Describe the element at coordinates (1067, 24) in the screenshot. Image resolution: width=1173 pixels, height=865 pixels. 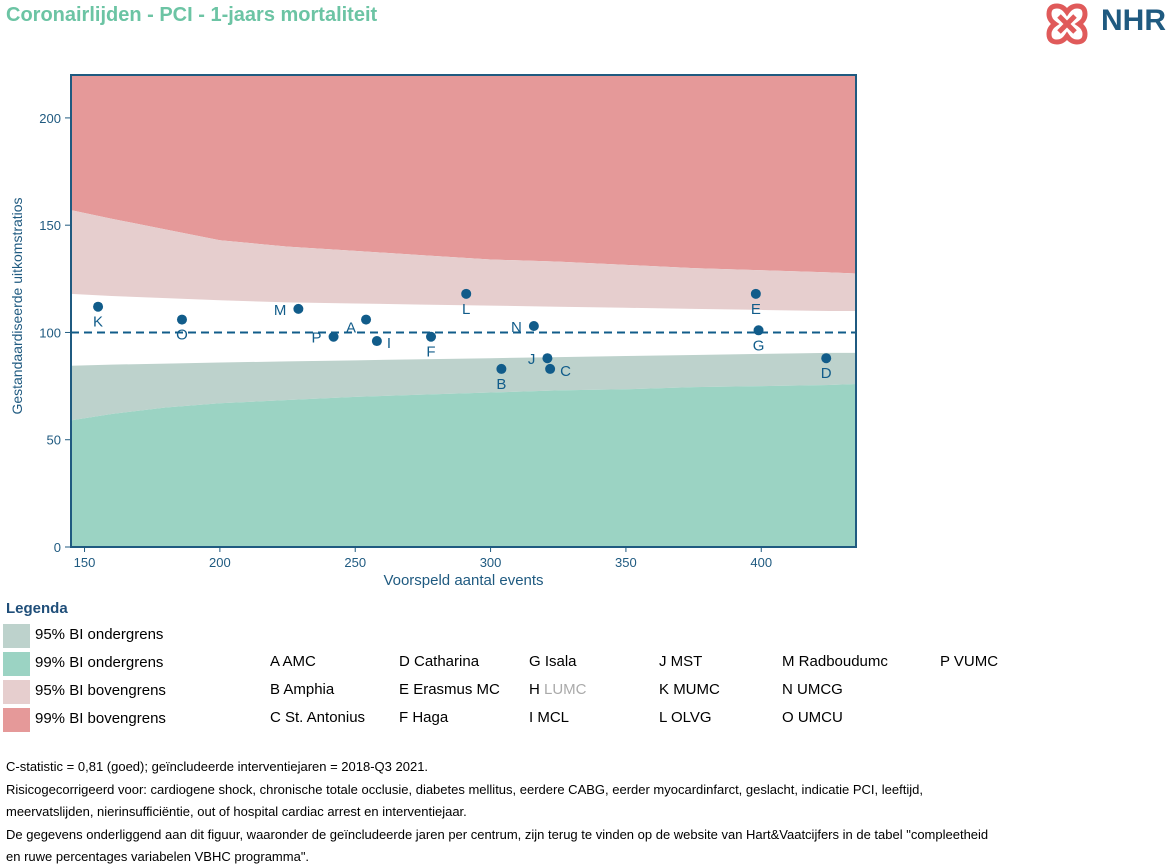
I see `nhr-cross-icon` at that location.